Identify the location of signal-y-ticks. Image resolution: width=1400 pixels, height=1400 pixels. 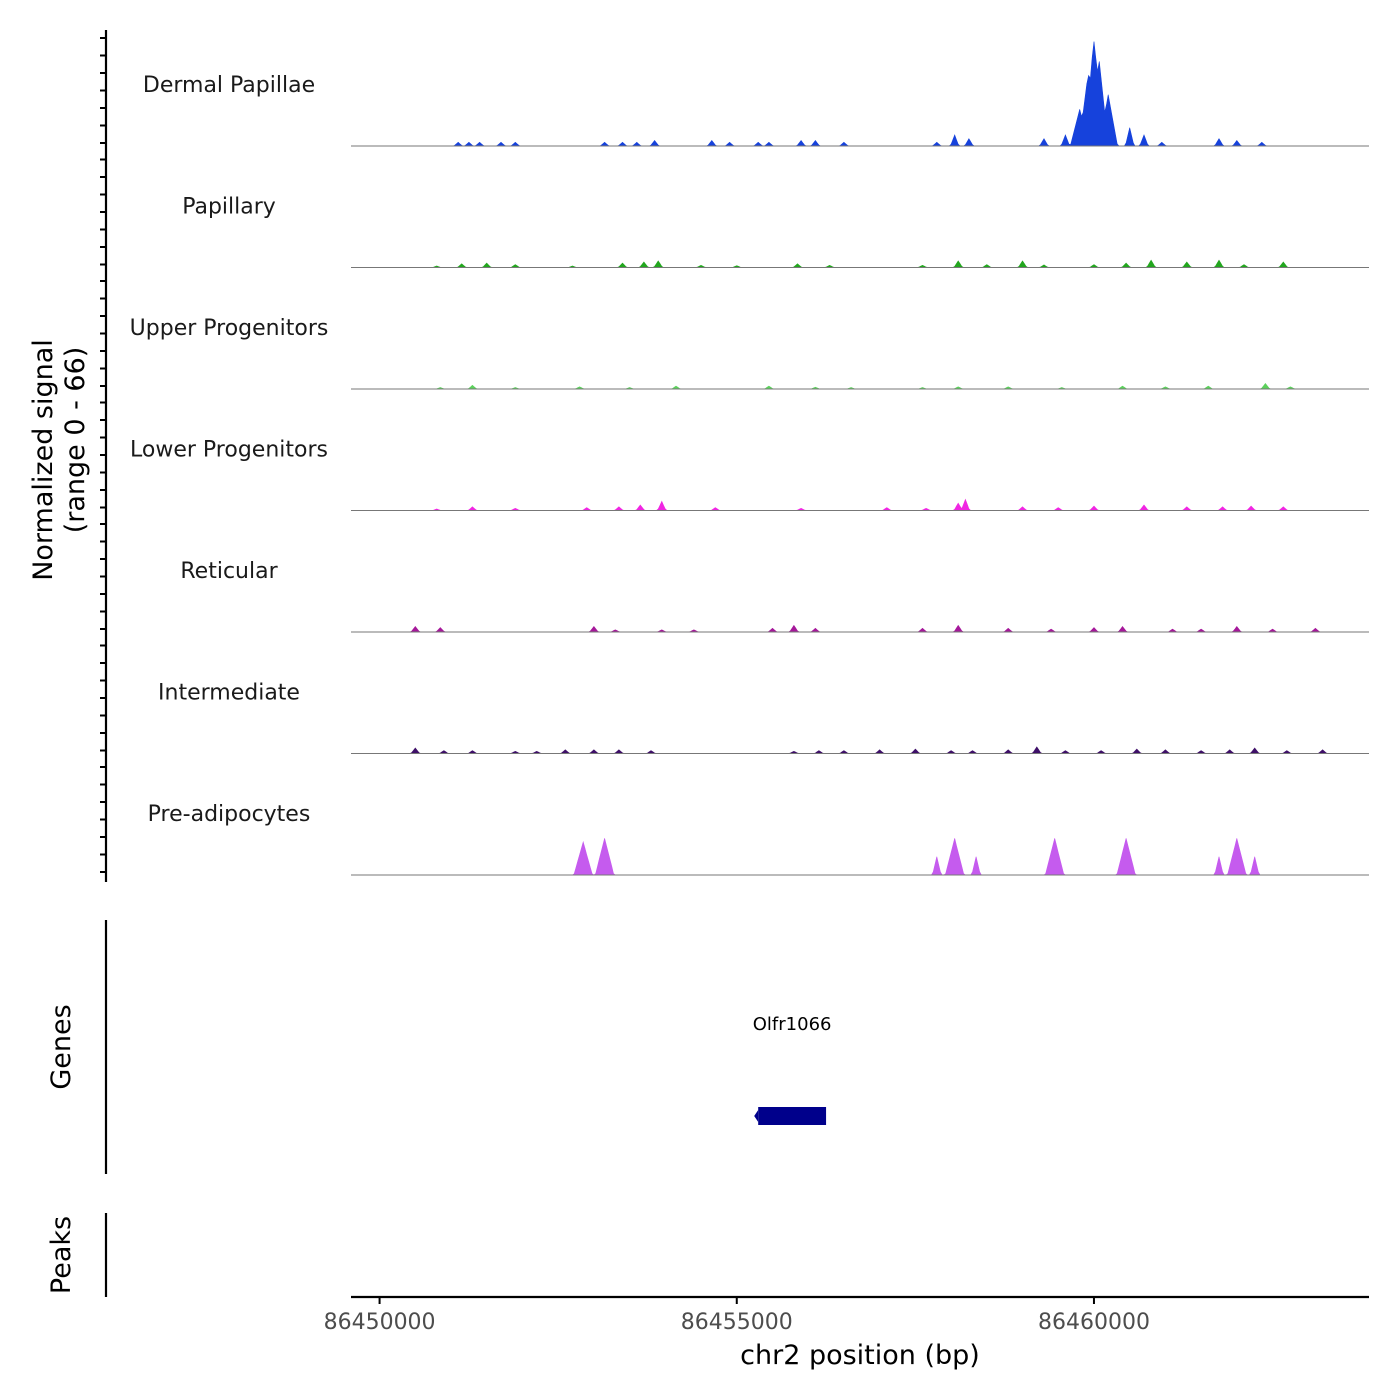
(103, 455).